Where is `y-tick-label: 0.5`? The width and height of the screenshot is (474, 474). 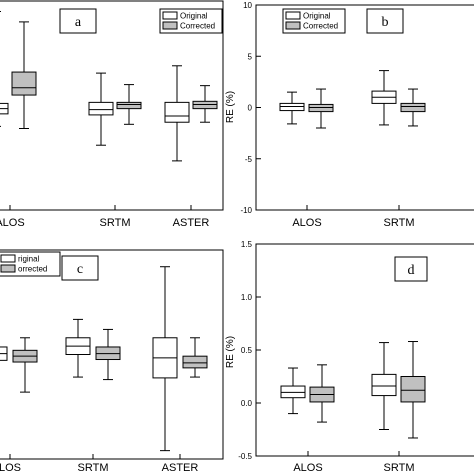
y-tick-label: 0.5 is located at coordinates (247, 350).